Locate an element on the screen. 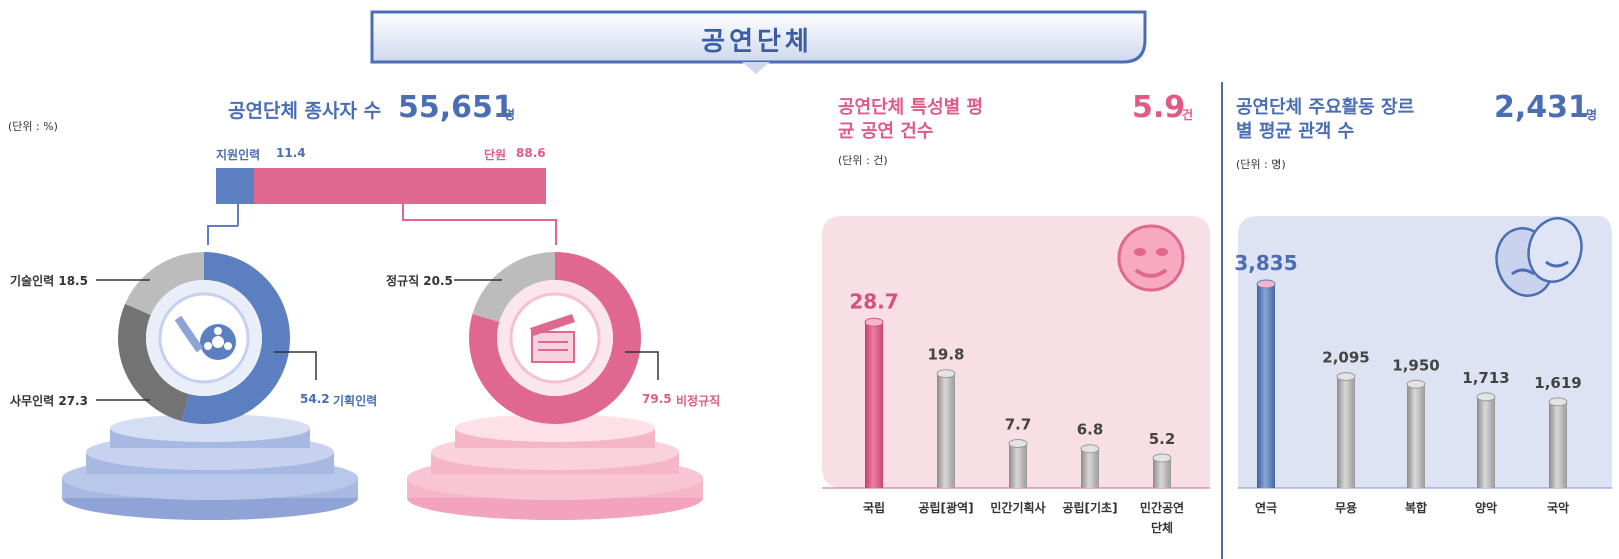 Image resolution: width=1619 pixels, height=559 pixels. bar-support-staff is located at coordinates (235, 186).